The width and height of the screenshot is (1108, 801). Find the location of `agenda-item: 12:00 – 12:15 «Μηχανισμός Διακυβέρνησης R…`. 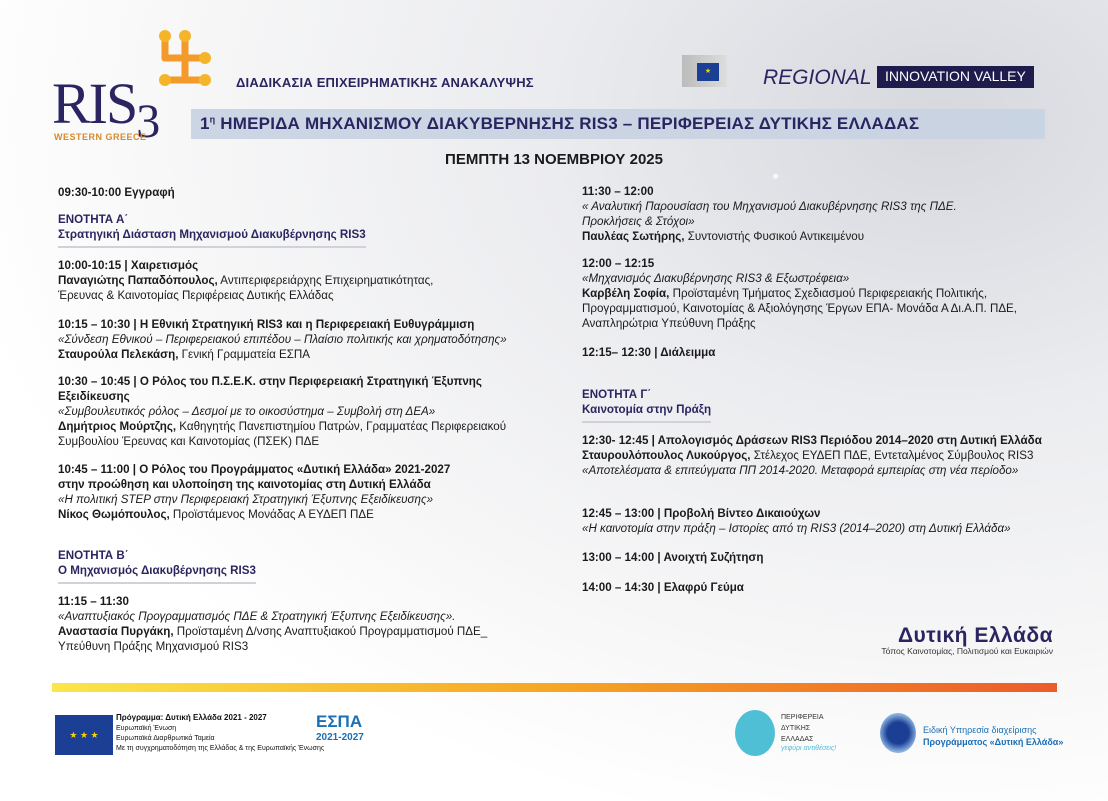

agenda-item: 12:00 – 12:15 «Μηχανισμός Διακυβέρνησης R… is located at coordinates (800, 293).